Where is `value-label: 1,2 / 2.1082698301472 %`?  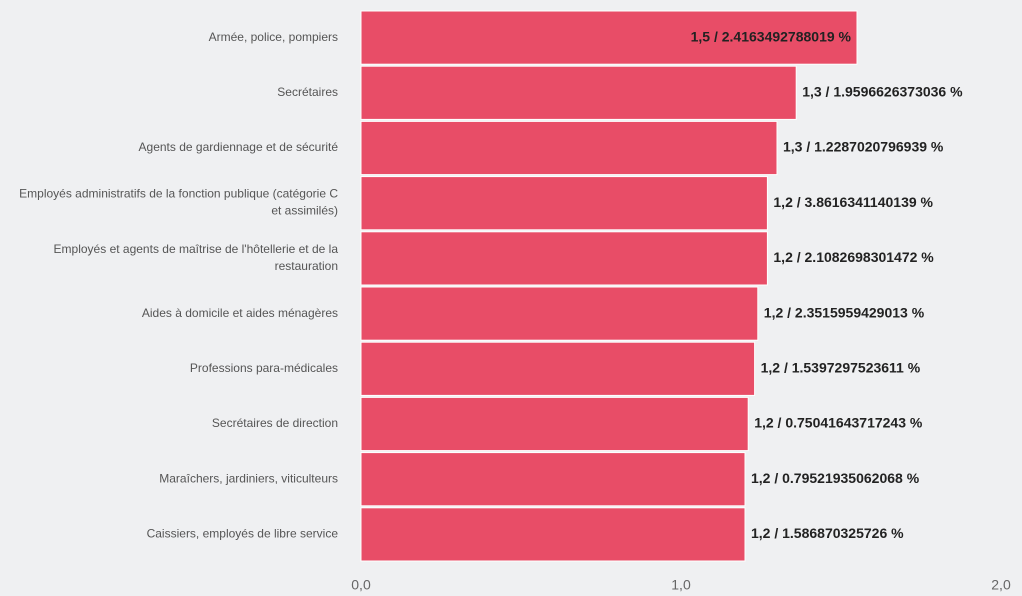
value-label: 1,2 / 2.1082698301472 % is located at coordinates (853, 257).